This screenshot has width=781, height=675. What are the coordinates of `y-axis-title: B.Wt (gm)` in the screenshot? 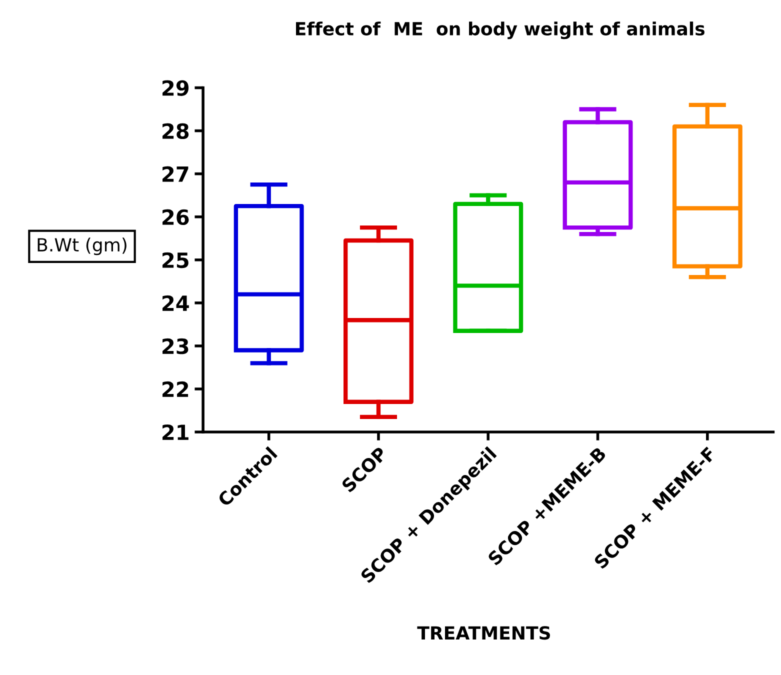 It's located at (82, 247).